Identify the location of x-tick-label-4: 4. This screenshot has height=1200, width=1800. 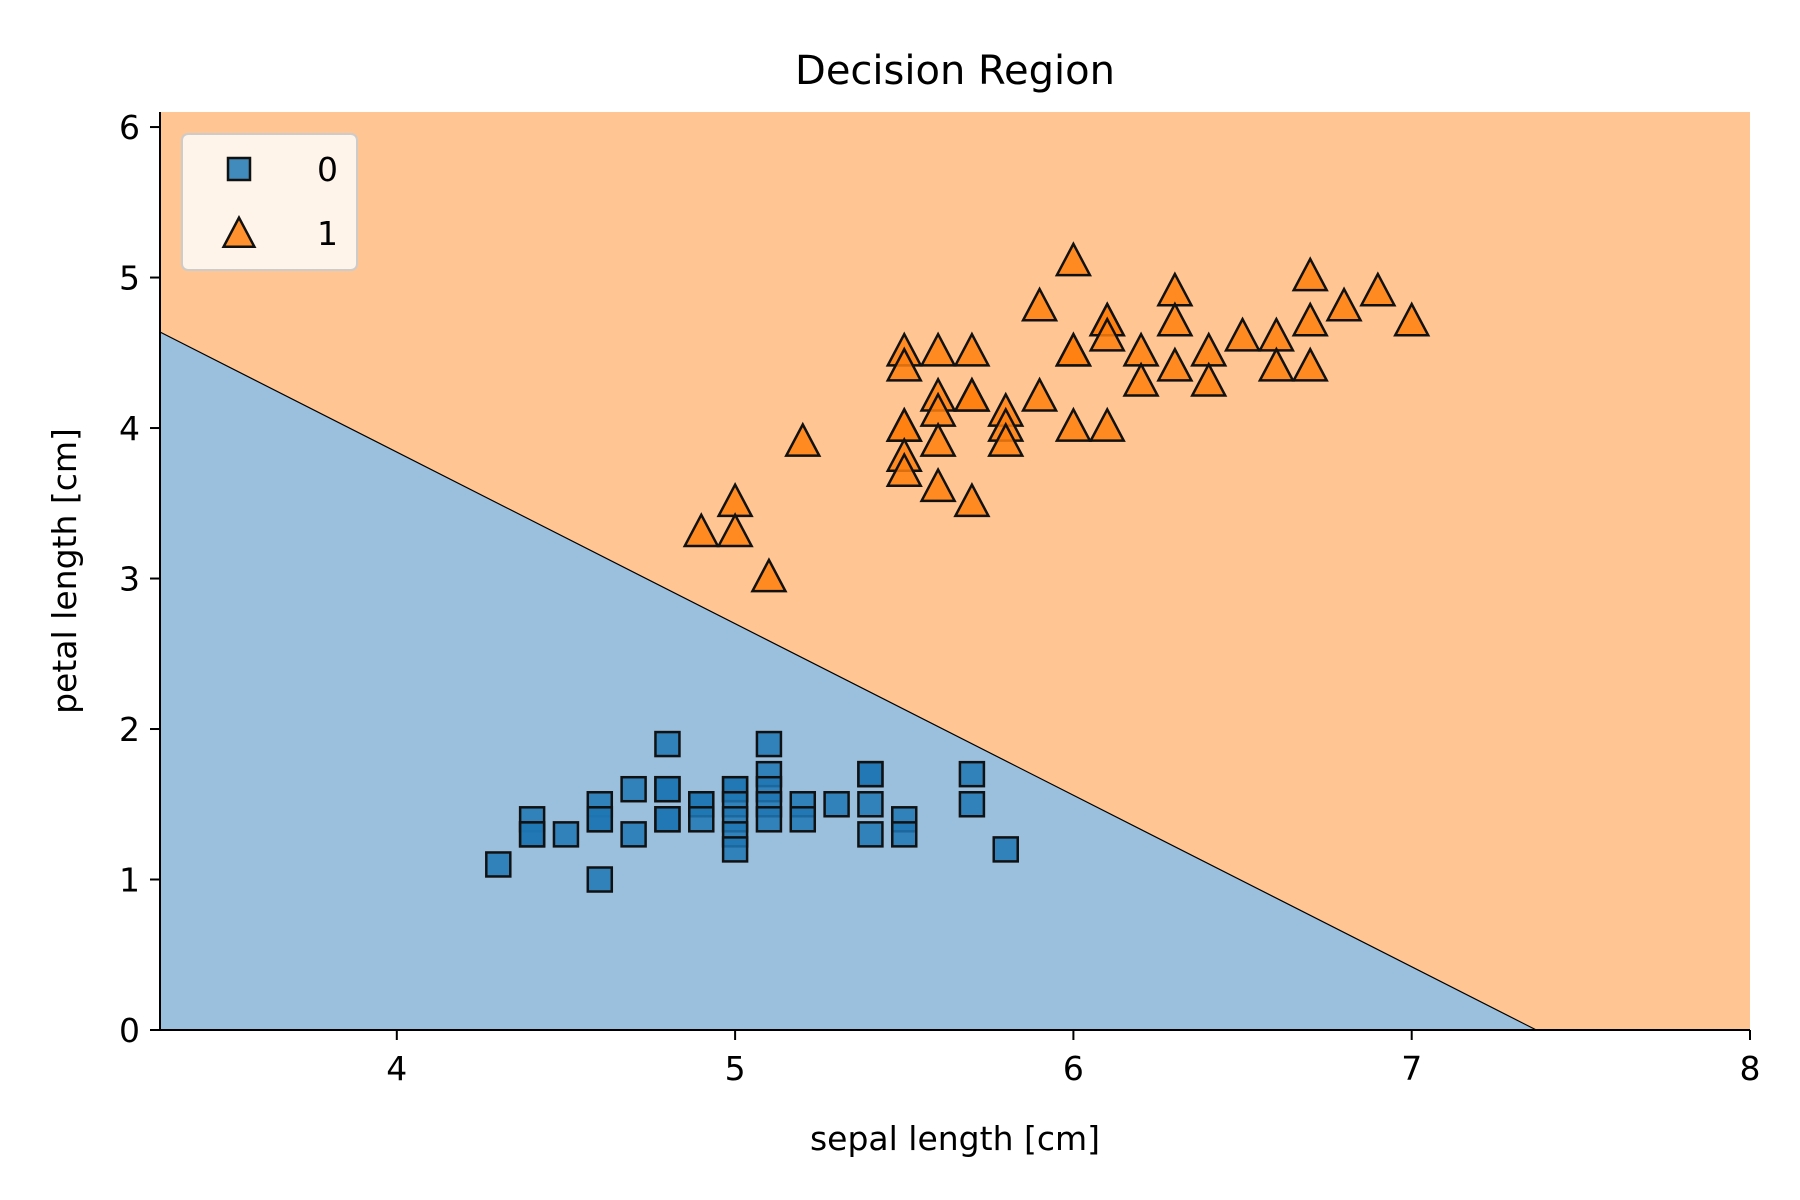
(396, 1068).